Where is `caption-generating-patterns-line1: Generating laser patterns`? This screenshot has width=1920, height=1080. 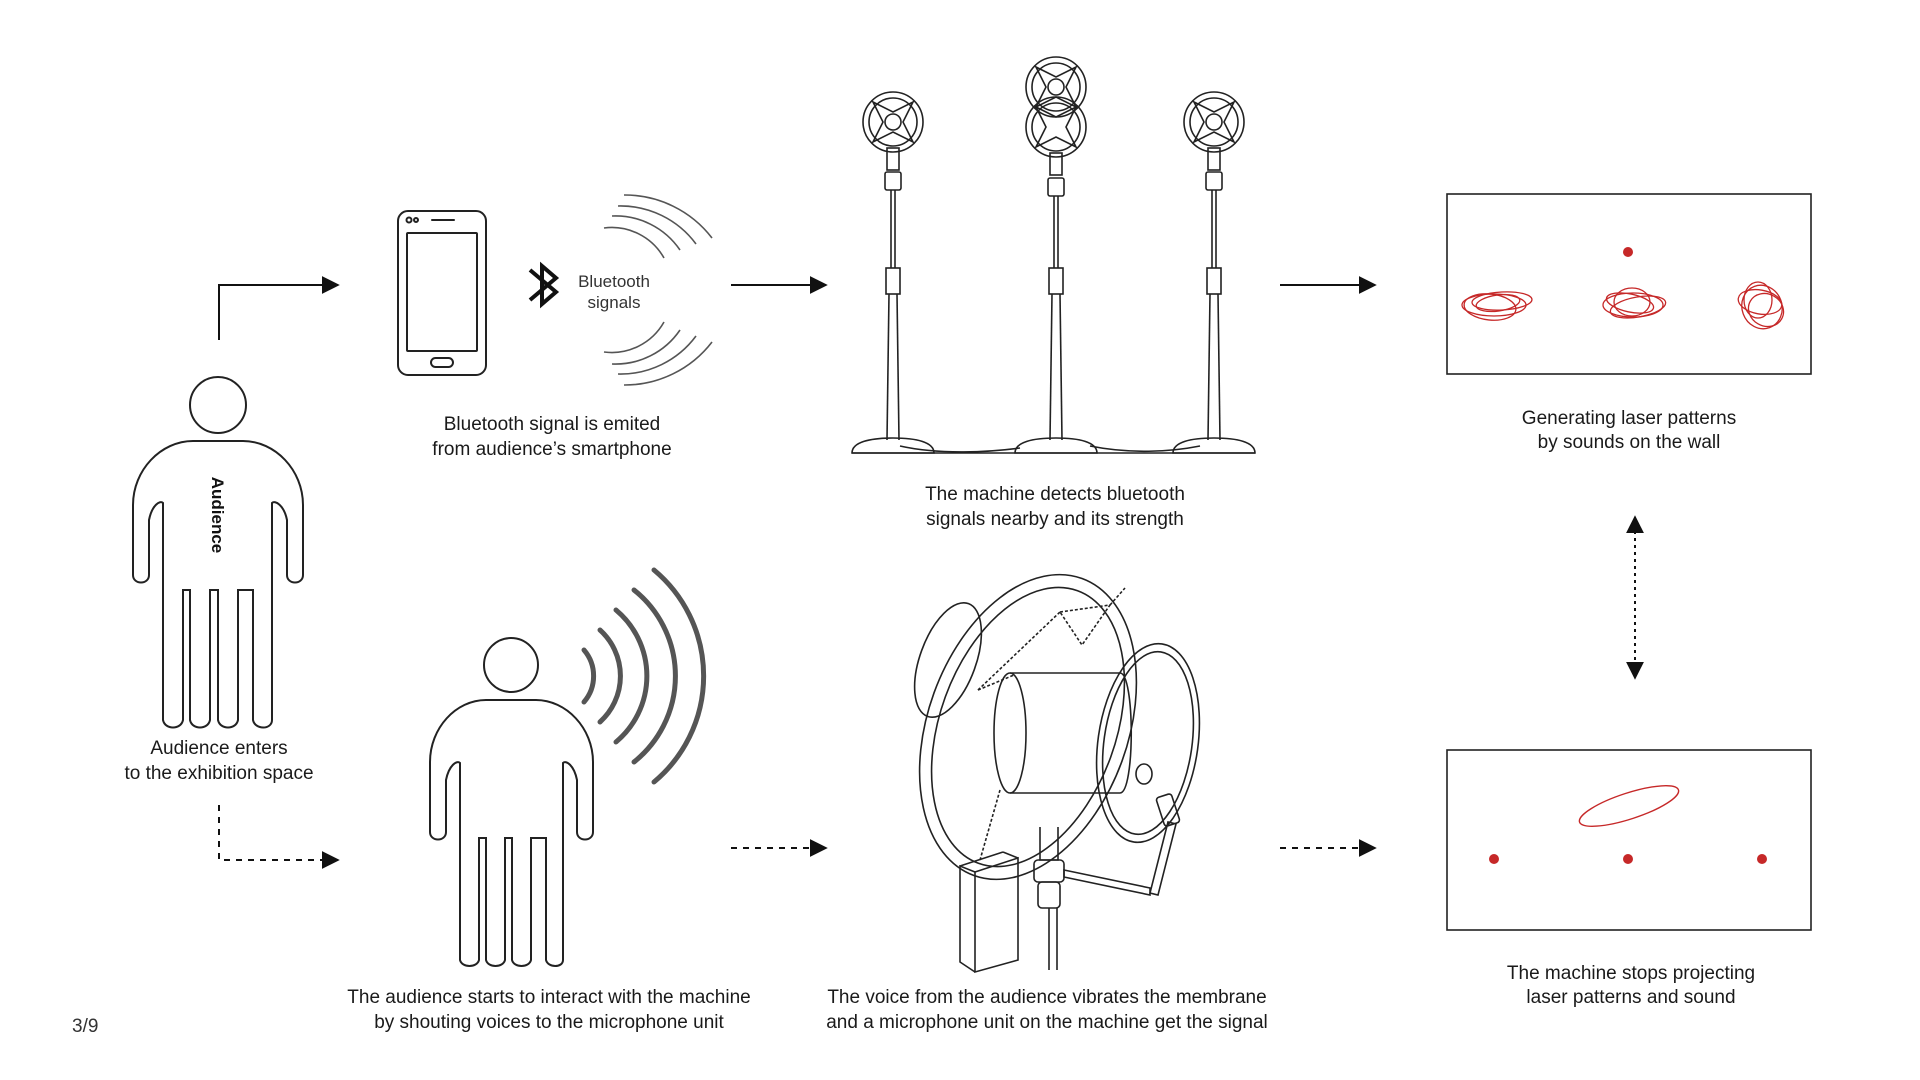
caption-generating-patterns-line1: Generating laser patterns is located at coordinates (1629, 418).